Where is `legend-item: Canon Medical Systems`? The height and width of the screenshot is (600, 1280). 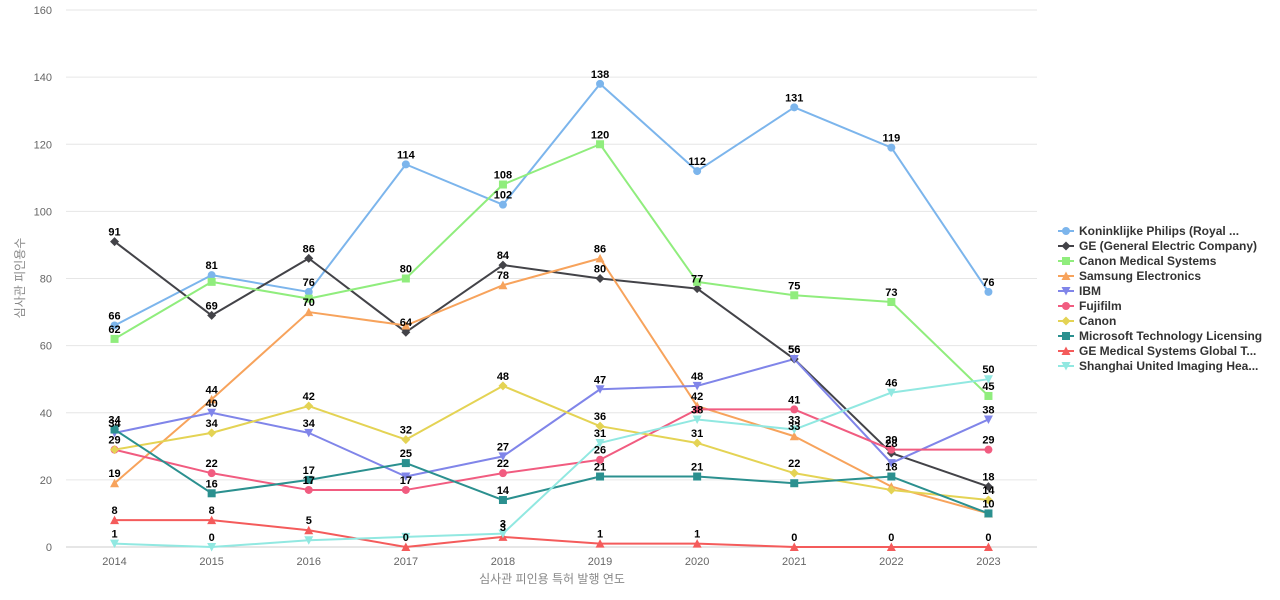 legend-item: Canon Medical Systems is located at coordinates (1137, 261).